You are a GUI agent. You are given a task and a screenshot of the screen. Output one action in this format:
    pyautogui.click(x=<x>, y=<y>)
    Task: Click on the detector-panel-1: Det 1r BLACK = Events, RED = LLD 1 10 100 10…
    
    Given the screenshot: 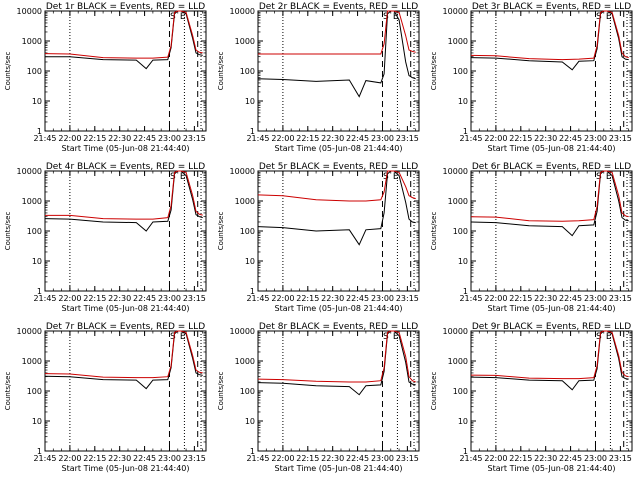 What is the action you would take?
    pyautogui.click(x=105, y=77)
    